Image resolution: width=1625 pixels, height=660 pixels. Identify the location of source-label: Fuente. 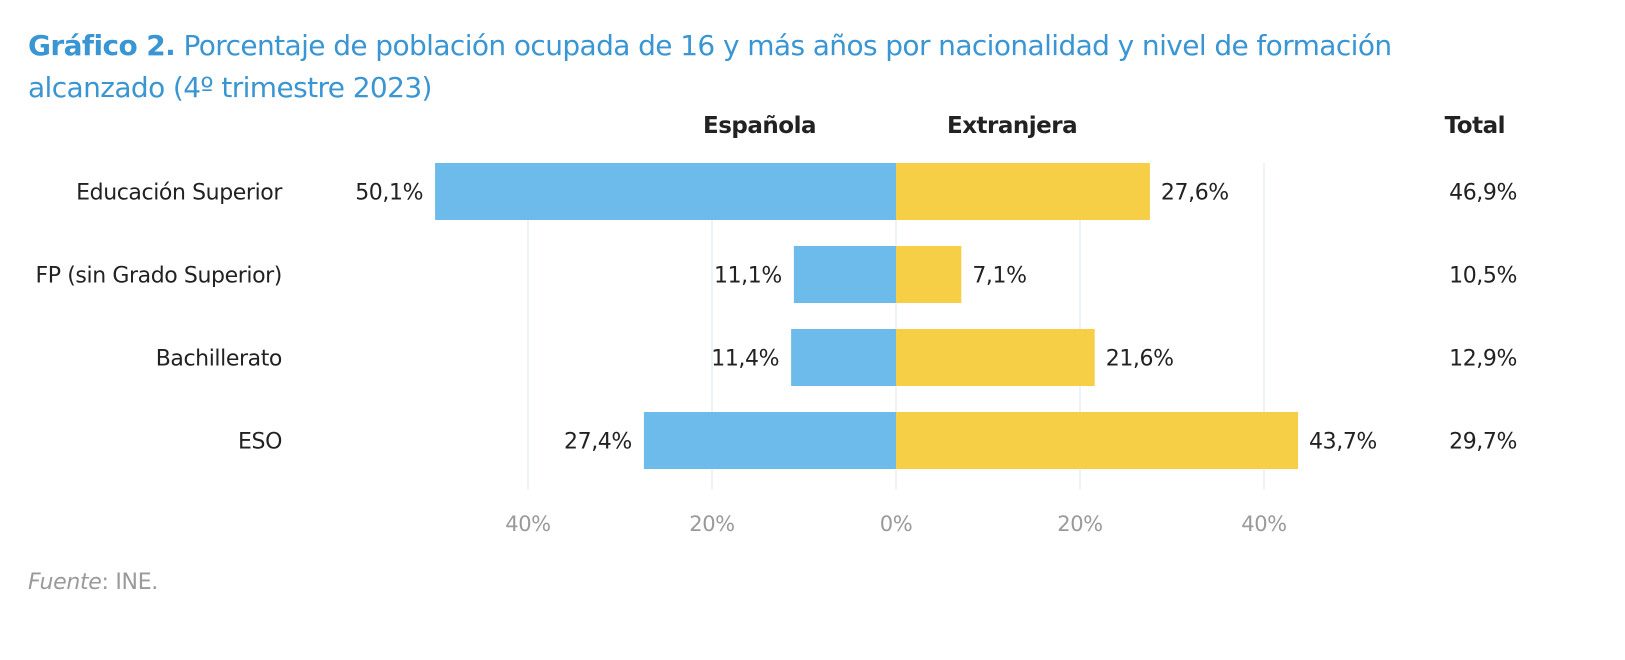
(65, 582).